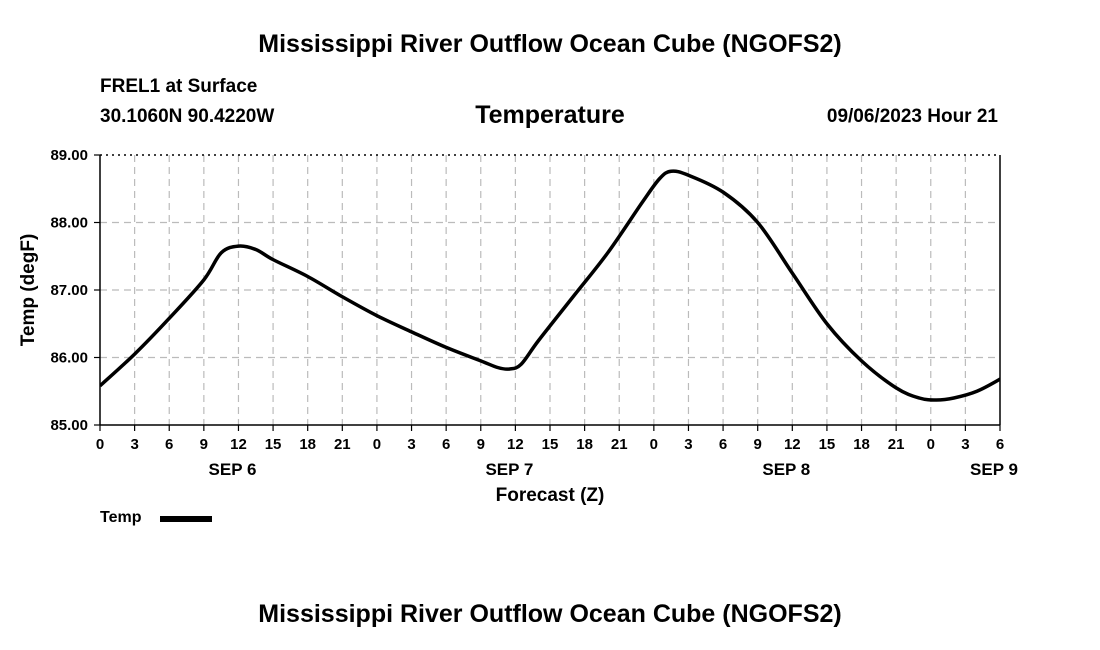 This screenshot has height=650, width=1100. Describe the element at coordinates (69, 358) in the screenshot. I see `y-tick-label: 86.00` at that location.